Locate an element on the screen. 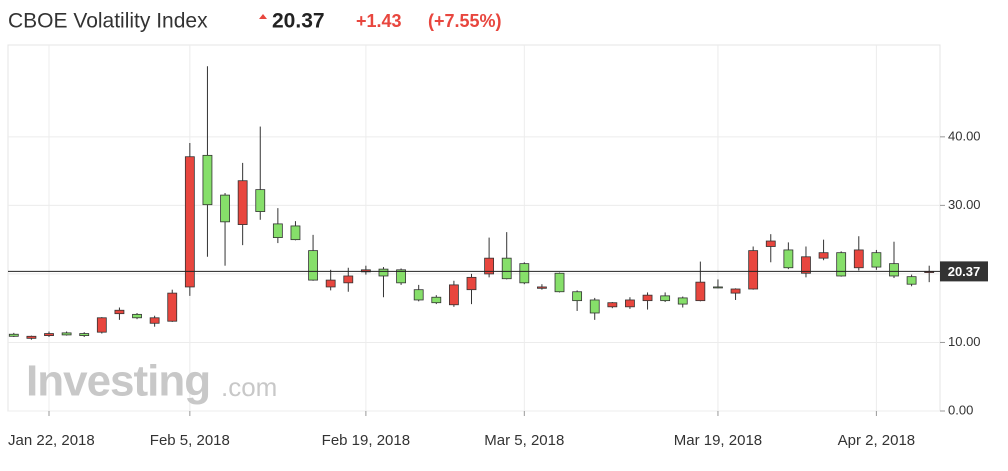 This screenshot has height=471, width=1008. watermark: Investing .com is located at coordinates (151, 381).